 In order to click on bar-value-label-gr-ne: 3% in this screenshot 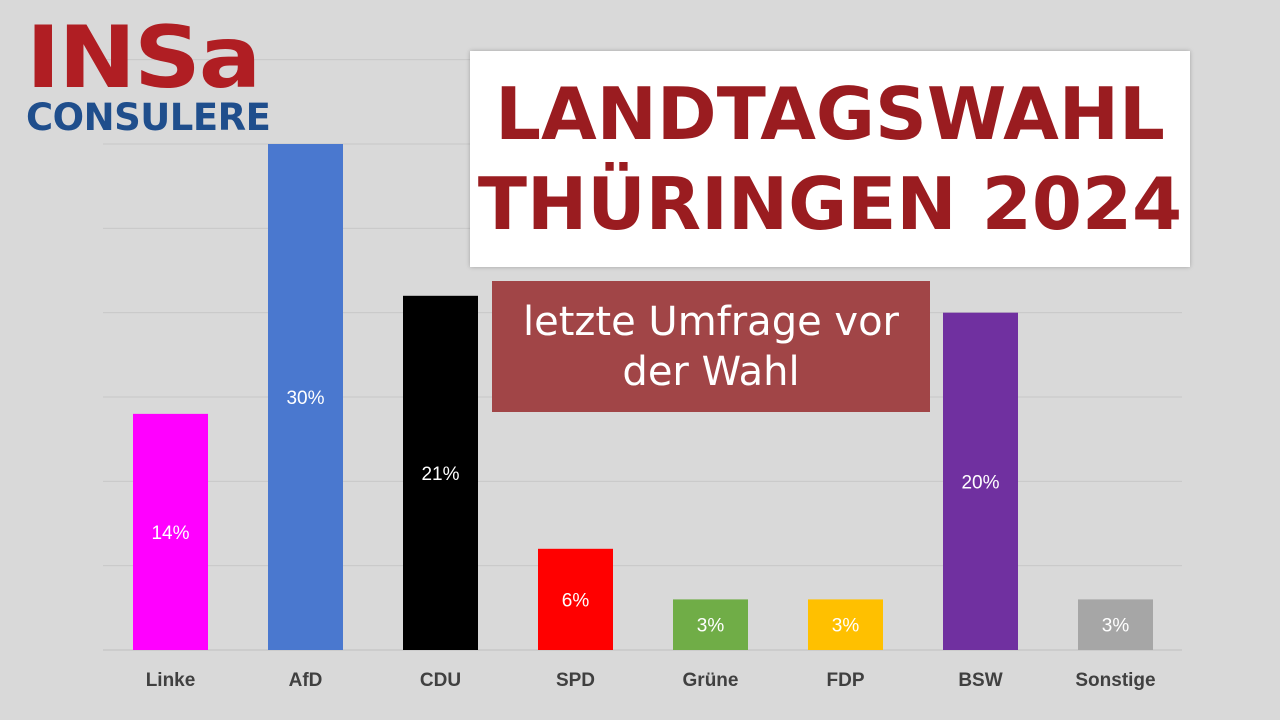, I will do `click(711, 626)`.